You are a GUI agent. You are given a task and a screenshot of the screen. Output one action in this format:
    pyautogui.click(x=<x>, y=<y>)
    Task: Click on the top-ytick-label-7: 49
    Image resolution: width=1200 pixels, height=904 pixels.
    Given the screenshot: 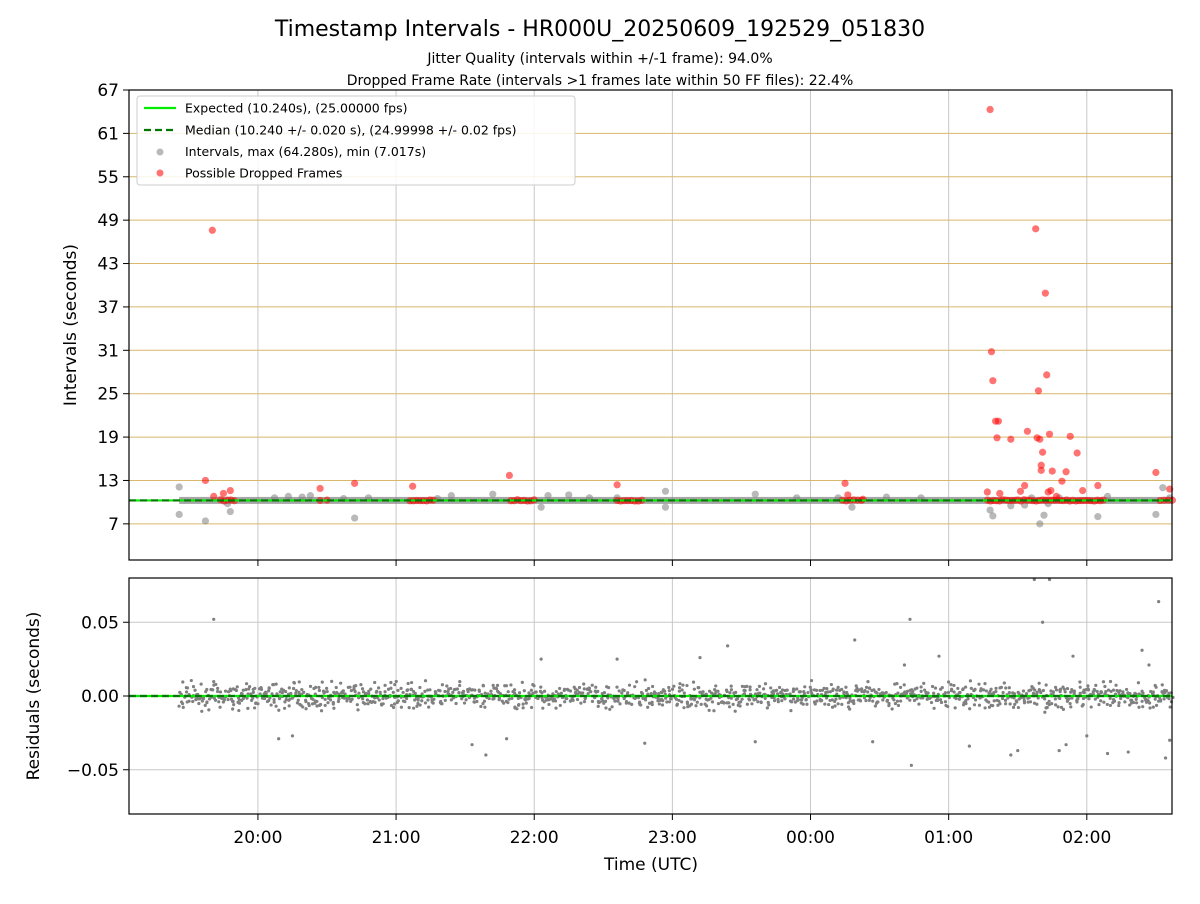 What is the action you would take?
    pyautogui.click(x=108, y=221)
    